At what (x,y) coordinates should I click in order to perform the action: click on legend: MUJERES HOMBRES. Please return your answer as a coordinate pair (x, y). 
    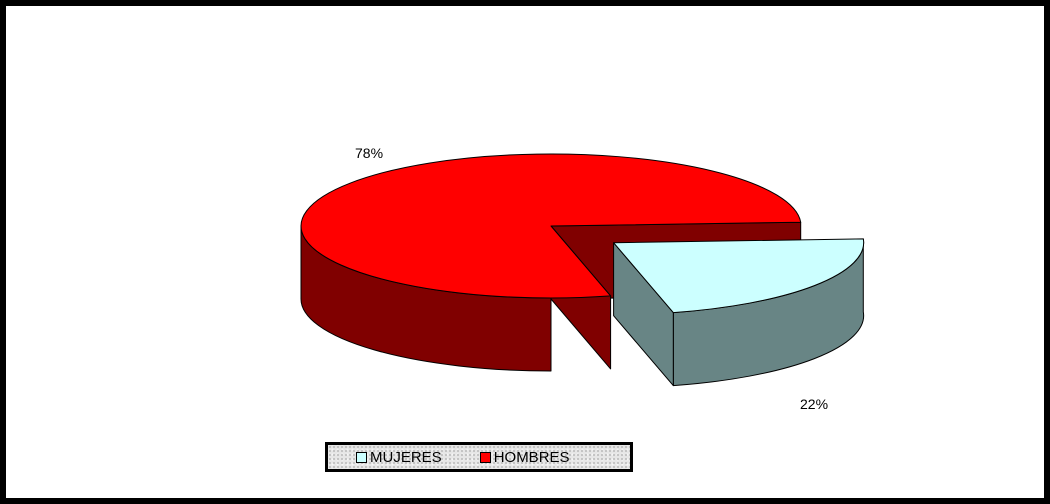
    Looking at the image, I should click on (479, 457).